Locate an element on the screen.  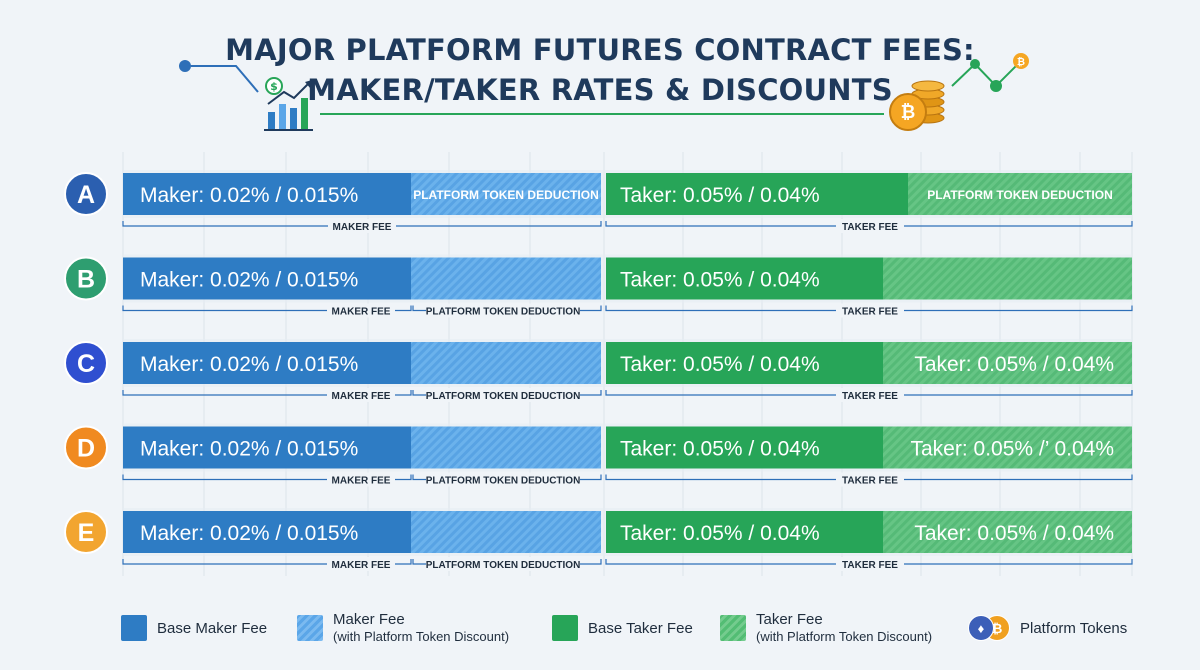
taker-caption-B: TAKER FEE is located at coordinates (870, 312).